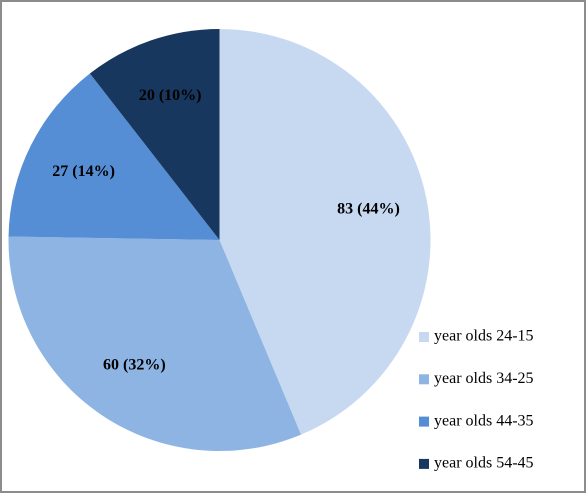 The height and width of the screenshot is (493, 586). Describe the element at coordinates (484, 463) in the screenshot. I see `legend-label: year olds 54-45` at that location.